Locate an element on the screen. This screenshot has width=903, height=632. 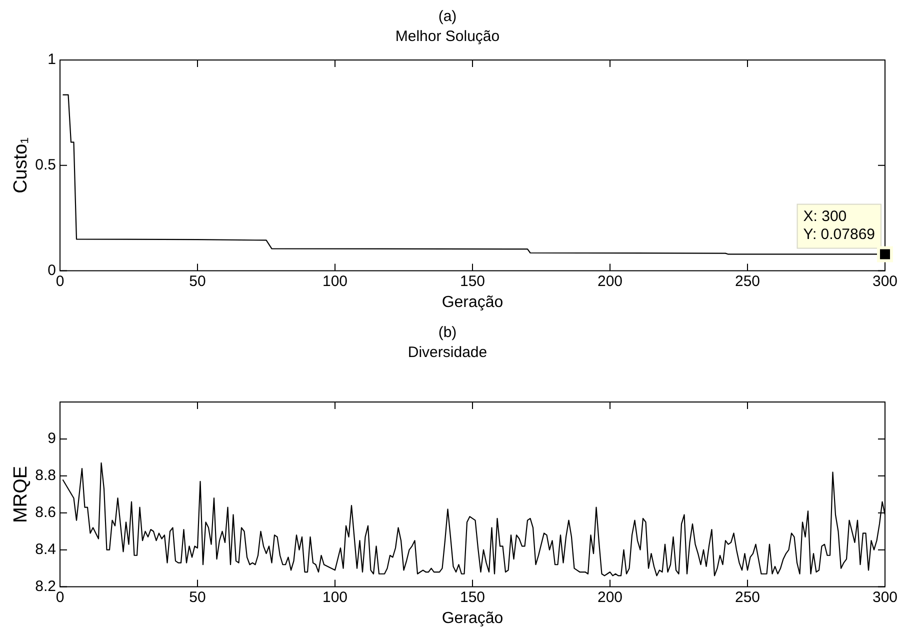
y-tick-label: 8.6 is located at coordinates (45, 513).